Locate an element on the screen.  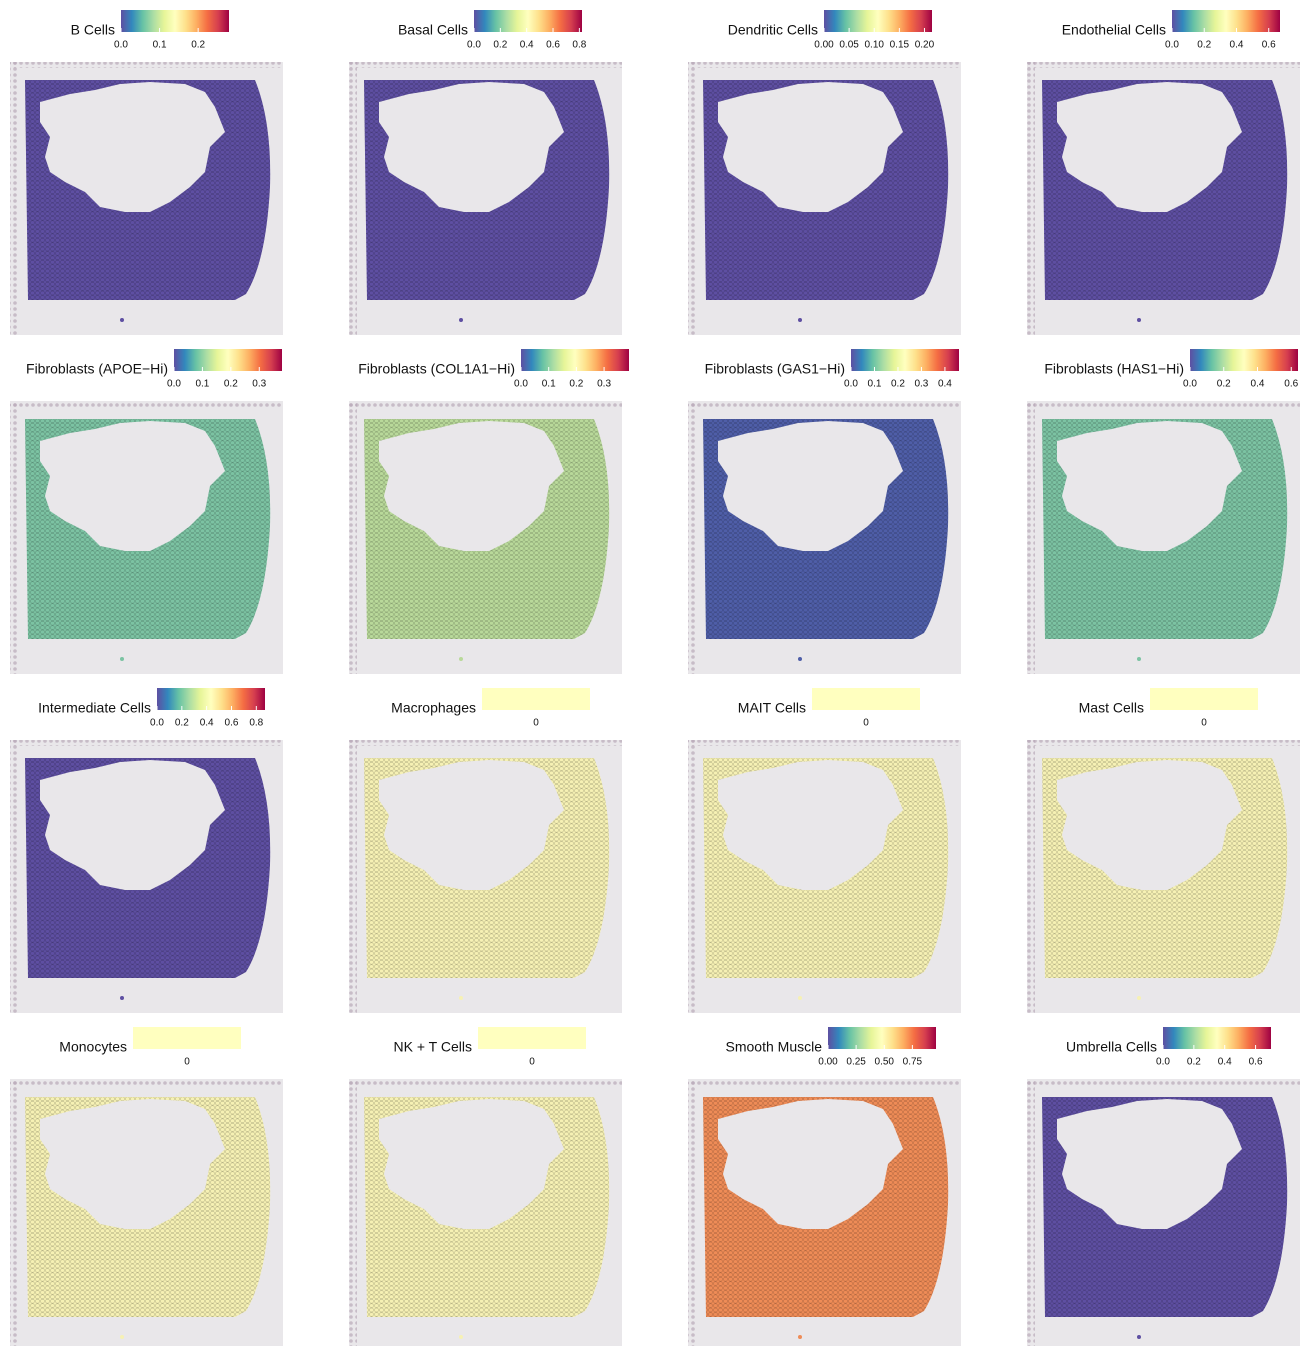
panel-title: Intermediate Cells is located at coordinates (94, 708).